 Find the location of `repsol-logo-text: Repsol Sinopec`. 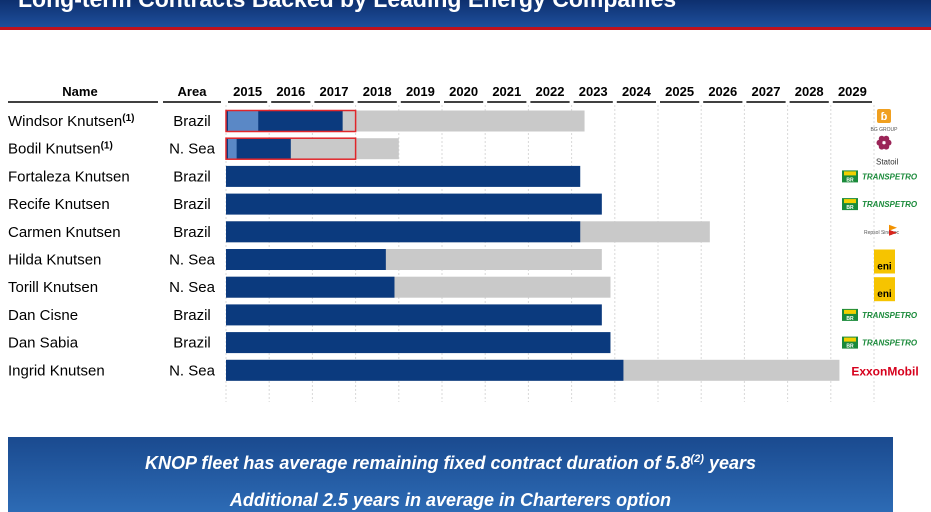

repsol-logo-text: Repsol Sinopec is located at coordinates (882, 233).